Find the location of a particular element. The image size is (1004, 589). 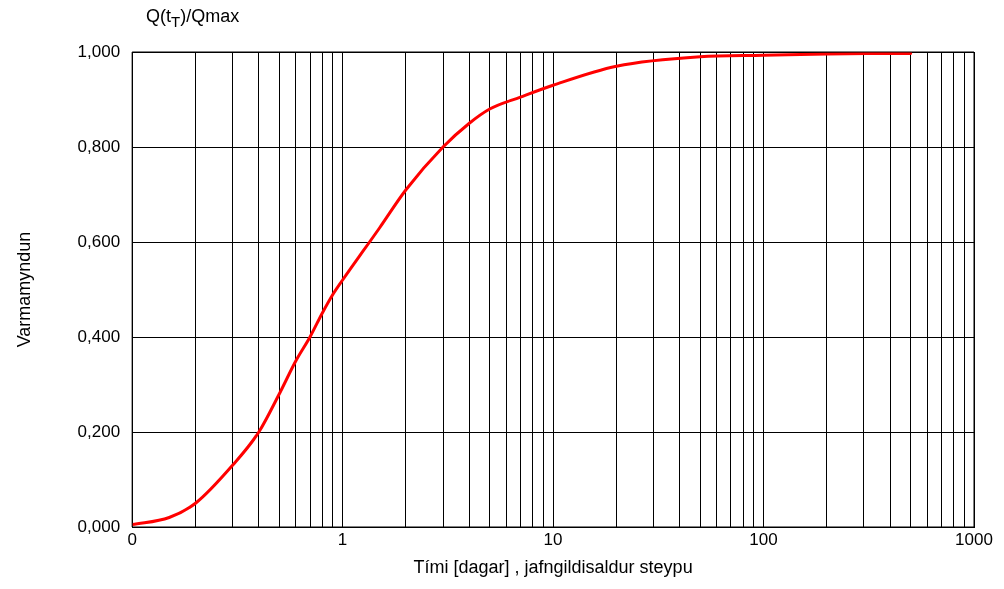

x-tick-label: 1 is located at coordinates (342, 539).